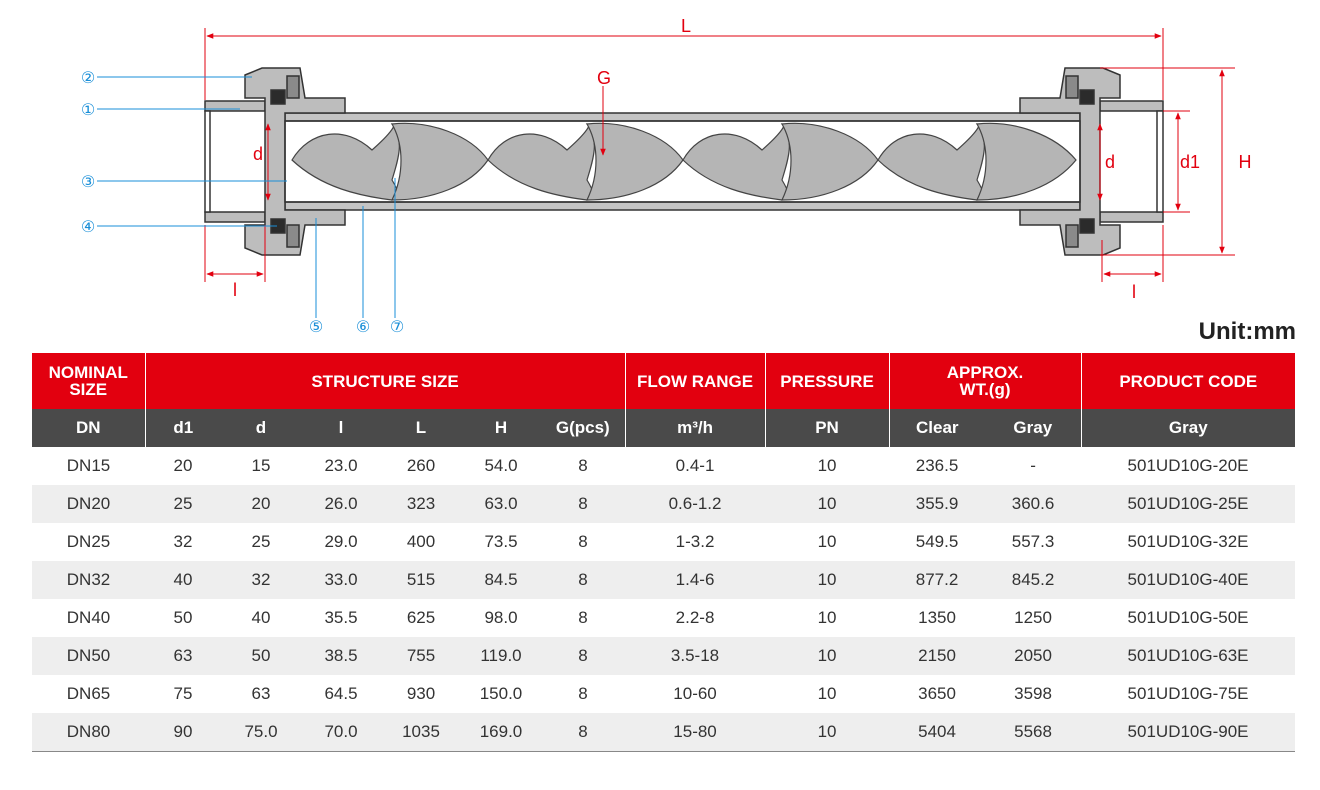  What do you see at coordinates (88, 109) in the screenshot?
I see `callout-1: ①` at bounding box center [88, 109].